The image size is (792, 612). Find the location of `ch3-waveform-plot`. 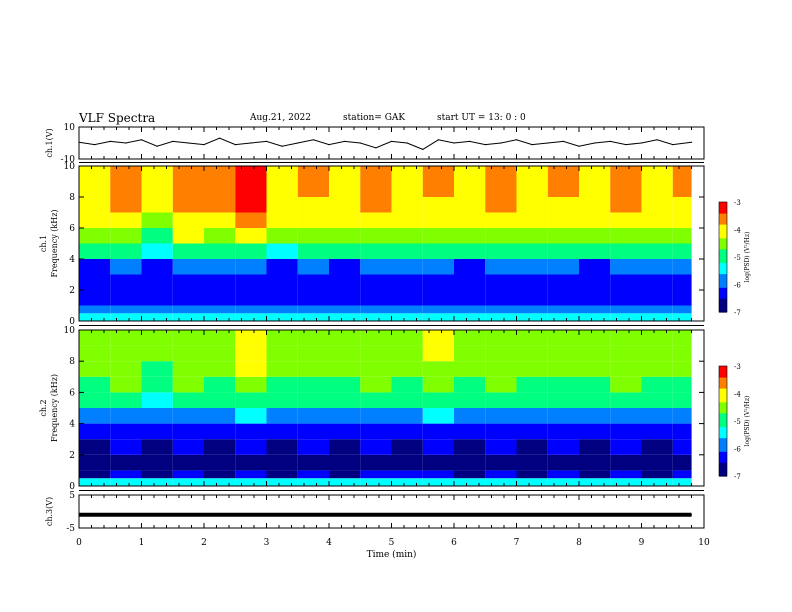

ch3-waveform-plot is located at coordinates (385, 514).